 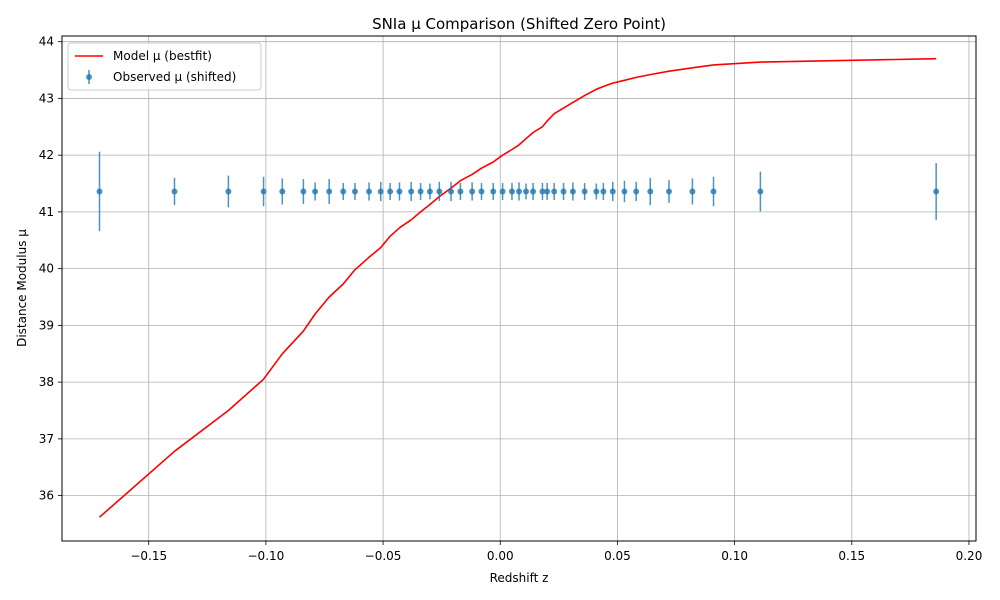 What do you see at coordinates (266, 556) in the screenshot?
I see `x-tick-label: −0.10` at bounding box center [266, 556].